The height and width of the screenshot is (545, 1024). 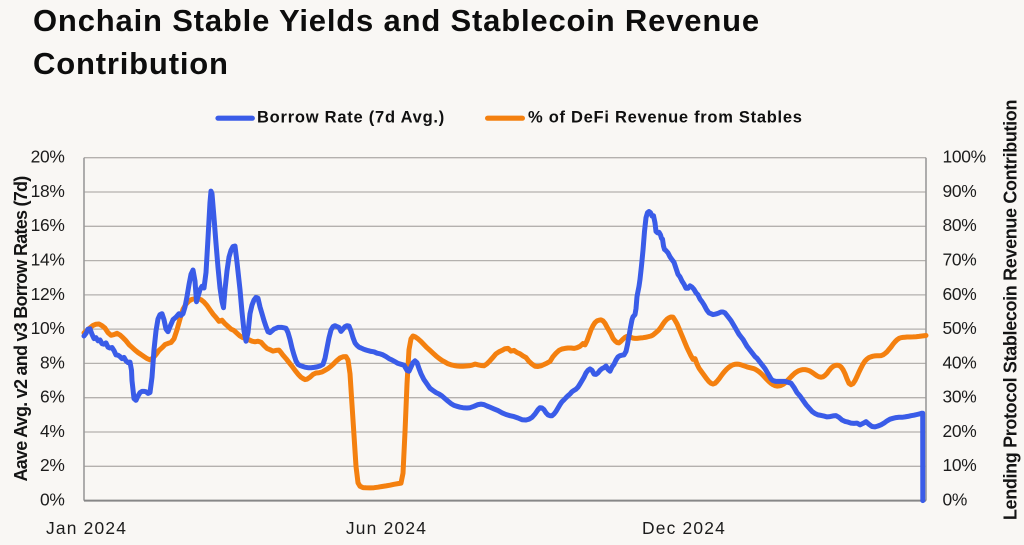 I want to click on svg-text: 90%, so click(x=960, y=191).